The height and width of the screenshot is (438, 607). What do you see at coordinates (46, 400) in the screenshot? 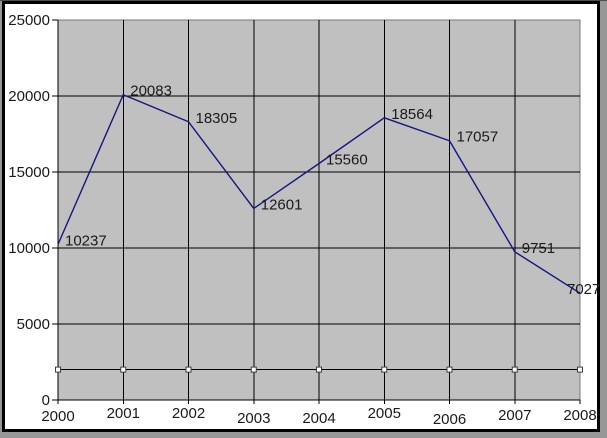
I see `y-tick-label: 0` at bounding box center [46, 400].